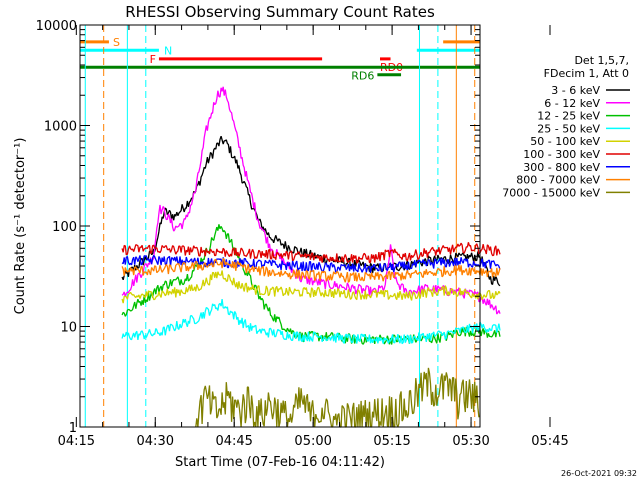 Image resolution: width=640 pixels, height=480 pixels. I want to click on series-line-7000-15000-kev, so click(337, 397).